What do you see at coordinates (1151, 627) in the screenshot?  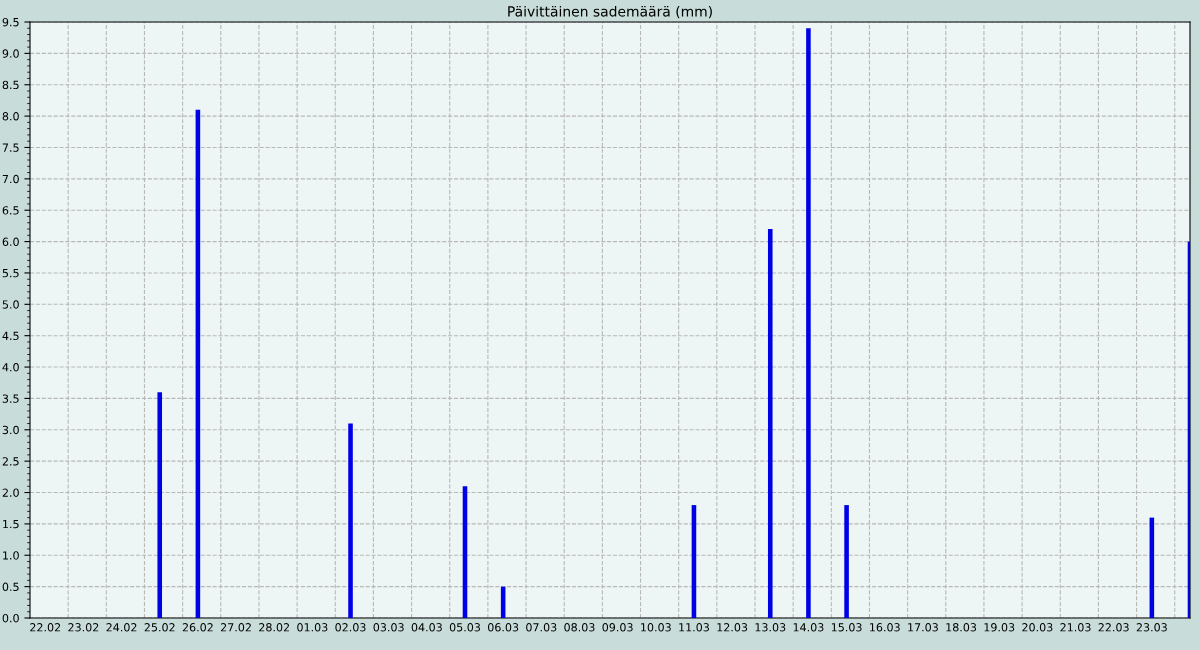 I see `x-tick-label: 23.03` at bounding box center [1151, 627].